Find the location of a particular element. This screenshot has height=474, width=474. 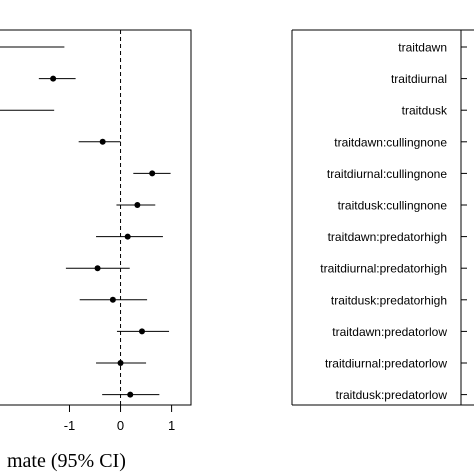

x-axis-ticks: -1 0 1 is located at coordinates (119, 419).